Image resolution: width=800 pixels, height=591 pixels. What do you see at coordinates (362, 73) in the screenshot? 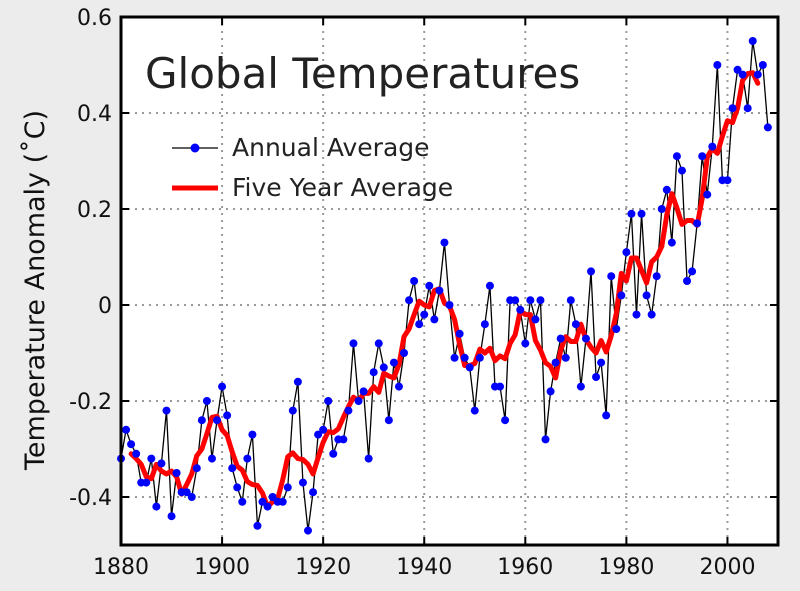
I see `chart-title: Global Temperatures` at bounding box center [362, 73].